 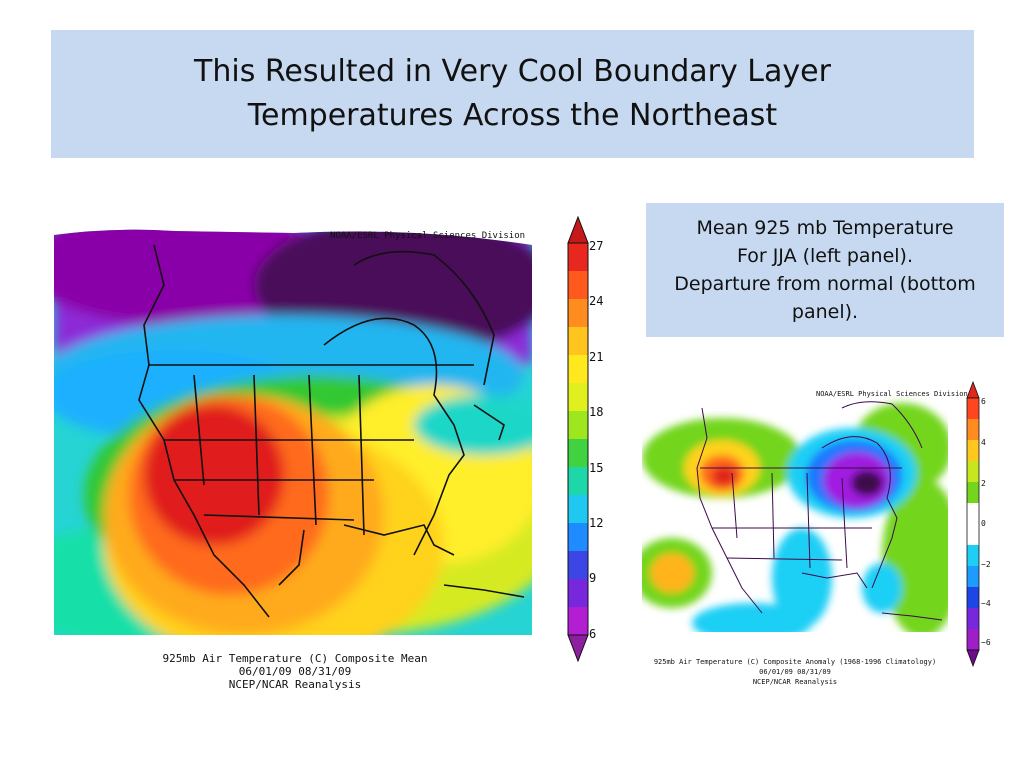 I want to click on temperature-anomaly-colorbar-scale, so click(x=973, y=524).